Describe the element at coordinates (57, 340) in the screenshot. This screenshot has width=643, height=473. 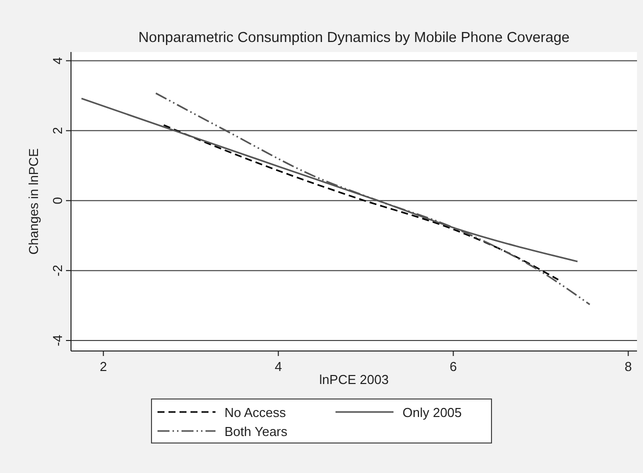
I see `y-tick-label: -4` at that location.